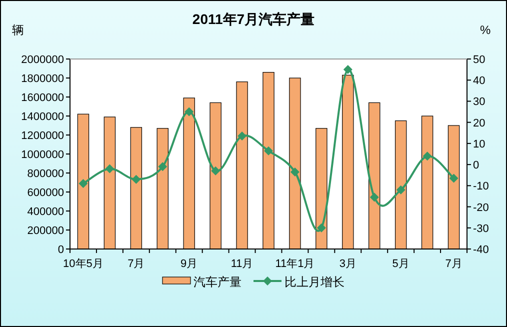 The image size is (507, 327). I want to click on y-tick-label: 600000, so click(45, 193).